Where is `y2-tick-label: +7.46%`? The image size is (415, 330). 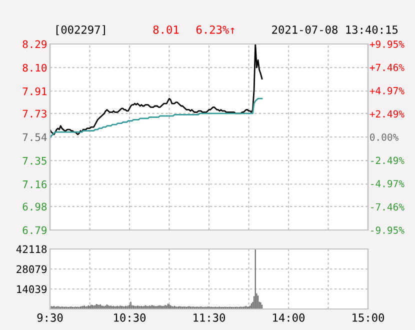 y2-tick-label: +7.46% is located at coordinates (387, 68).